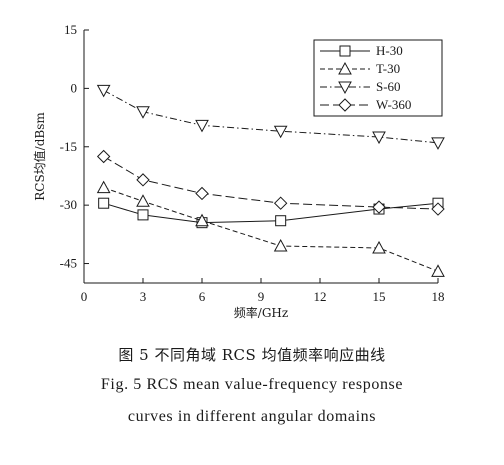 This screenshot has width=504, height=465. I want to click on x-tick-label: 3, so click(143, 296).